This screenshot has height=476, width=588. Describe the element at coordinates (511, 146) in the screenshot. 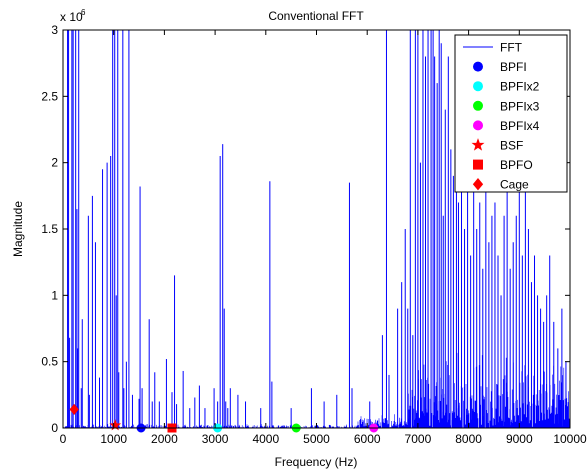

I see `legend-label: BSF` at that location.